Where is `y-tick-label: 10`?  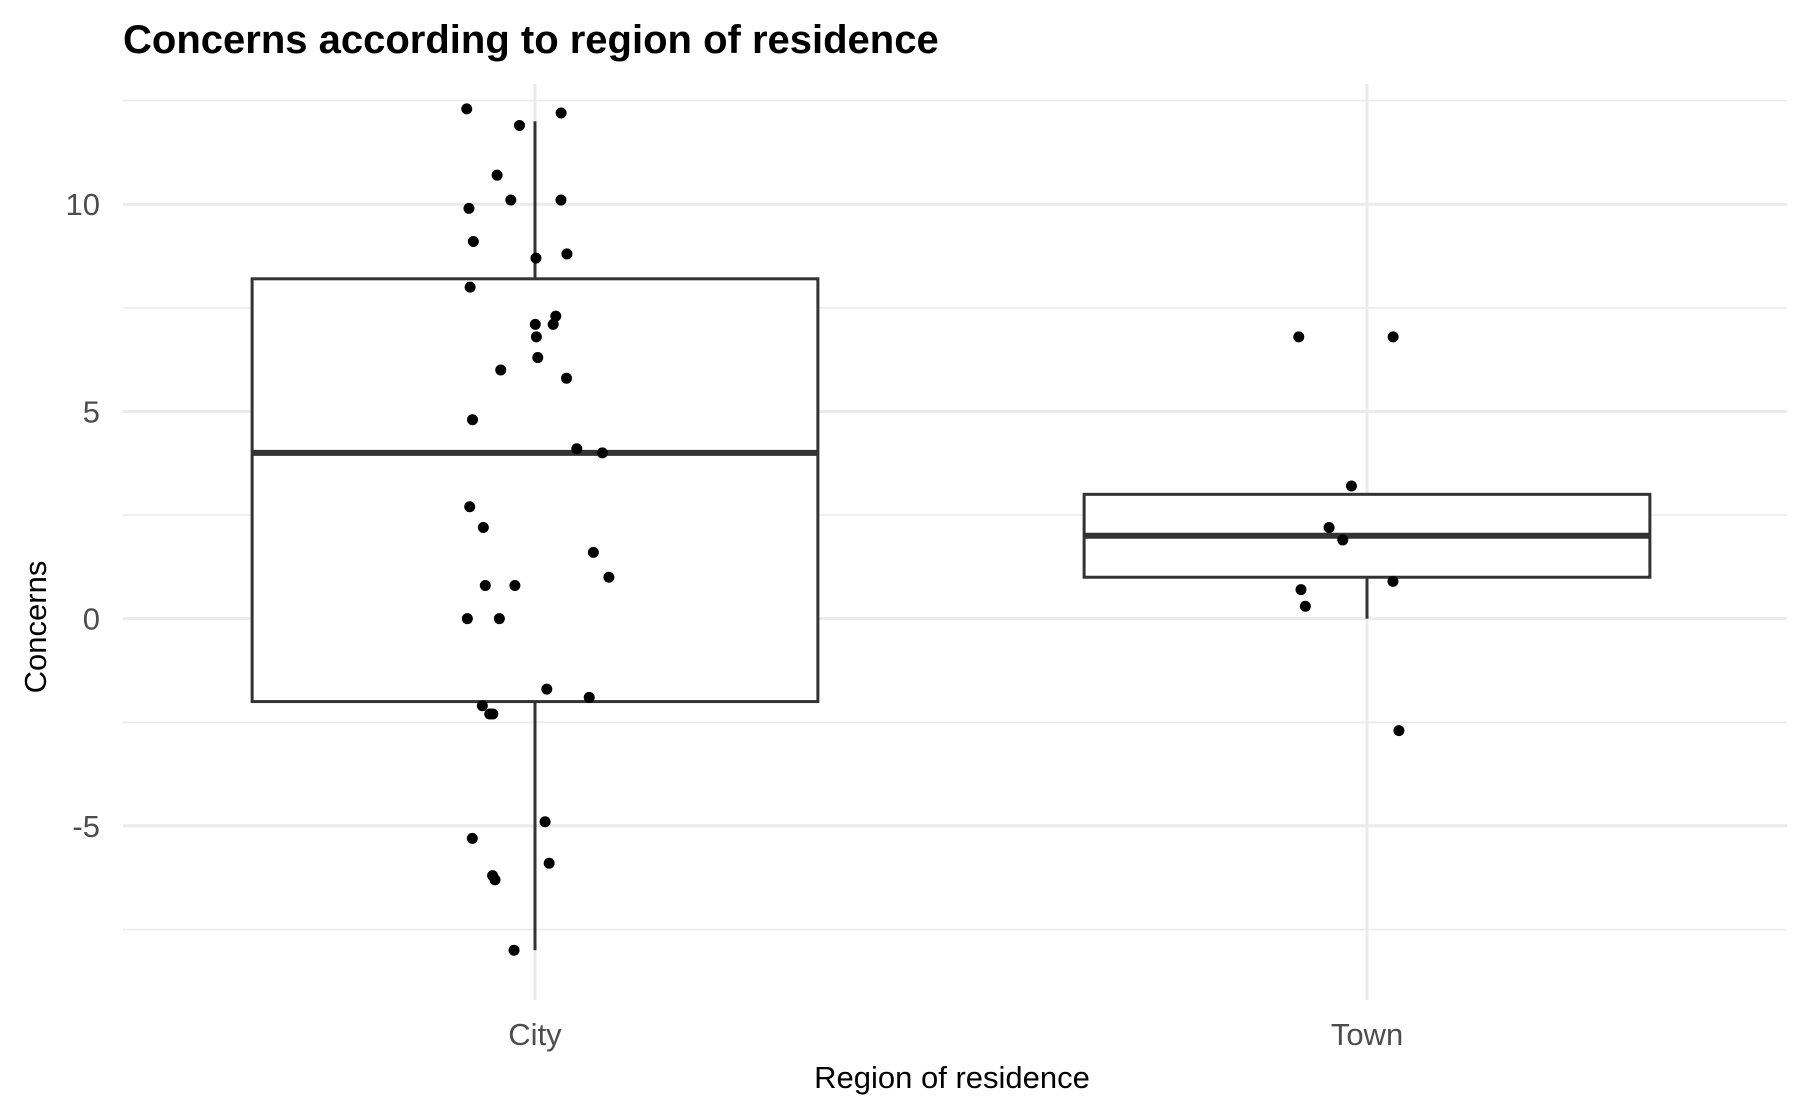 y-tick-label: 10 is located at coordinates (83, 204).